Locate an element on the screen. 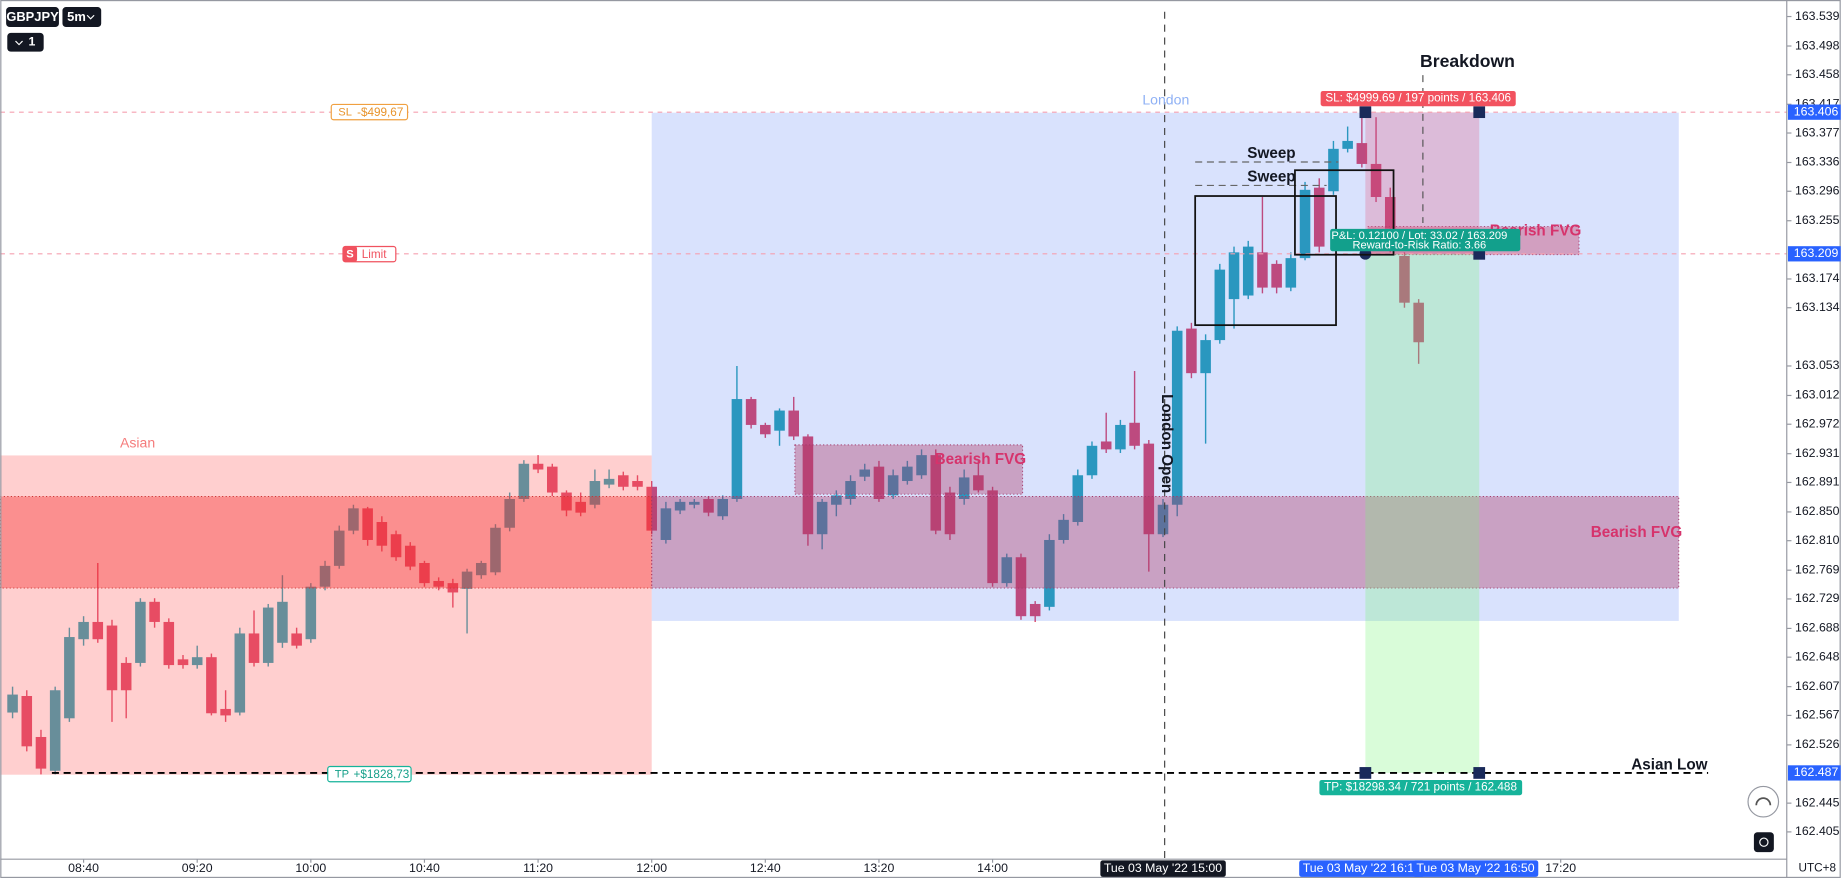  interval-button is located at coordinates (82, 17).